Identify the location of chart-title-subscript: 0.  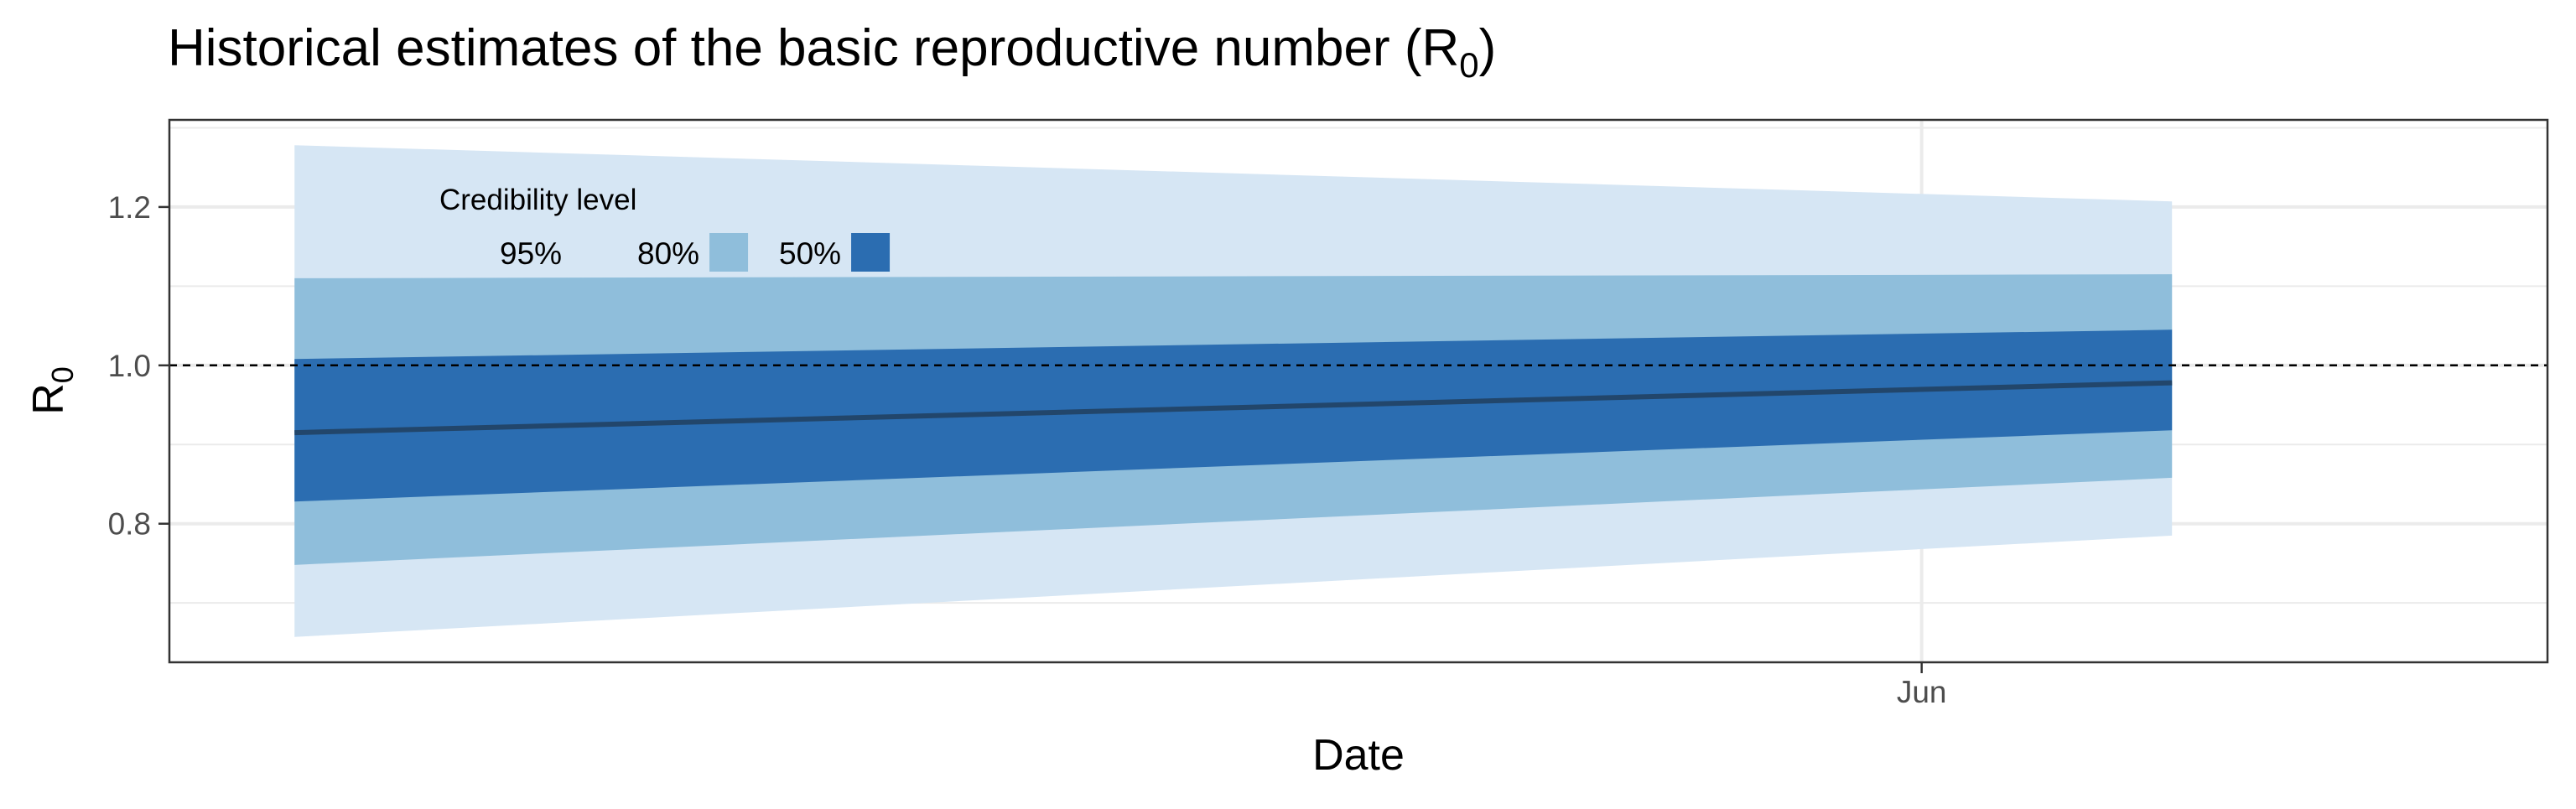
(1468, 65).